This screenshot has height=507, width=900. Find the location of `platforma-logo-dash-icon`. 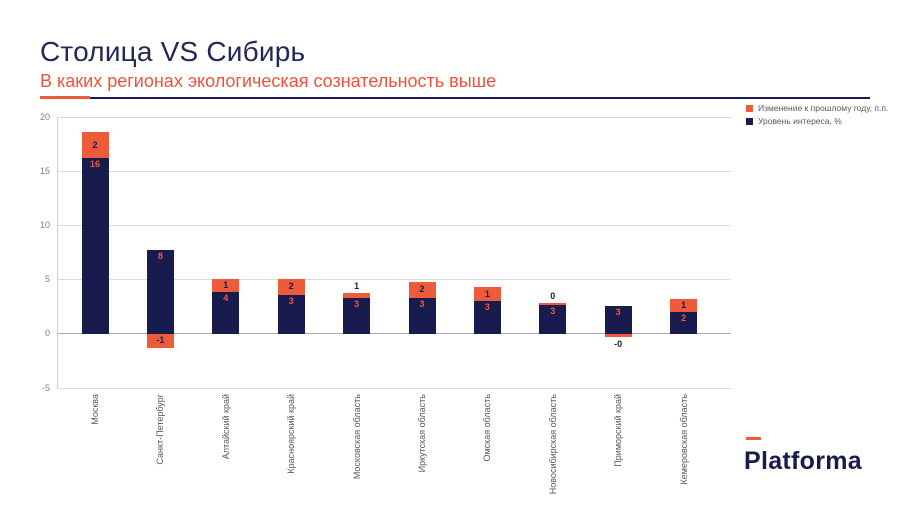

platforma-logo-dash-icon is located at coordinates (753, 438).